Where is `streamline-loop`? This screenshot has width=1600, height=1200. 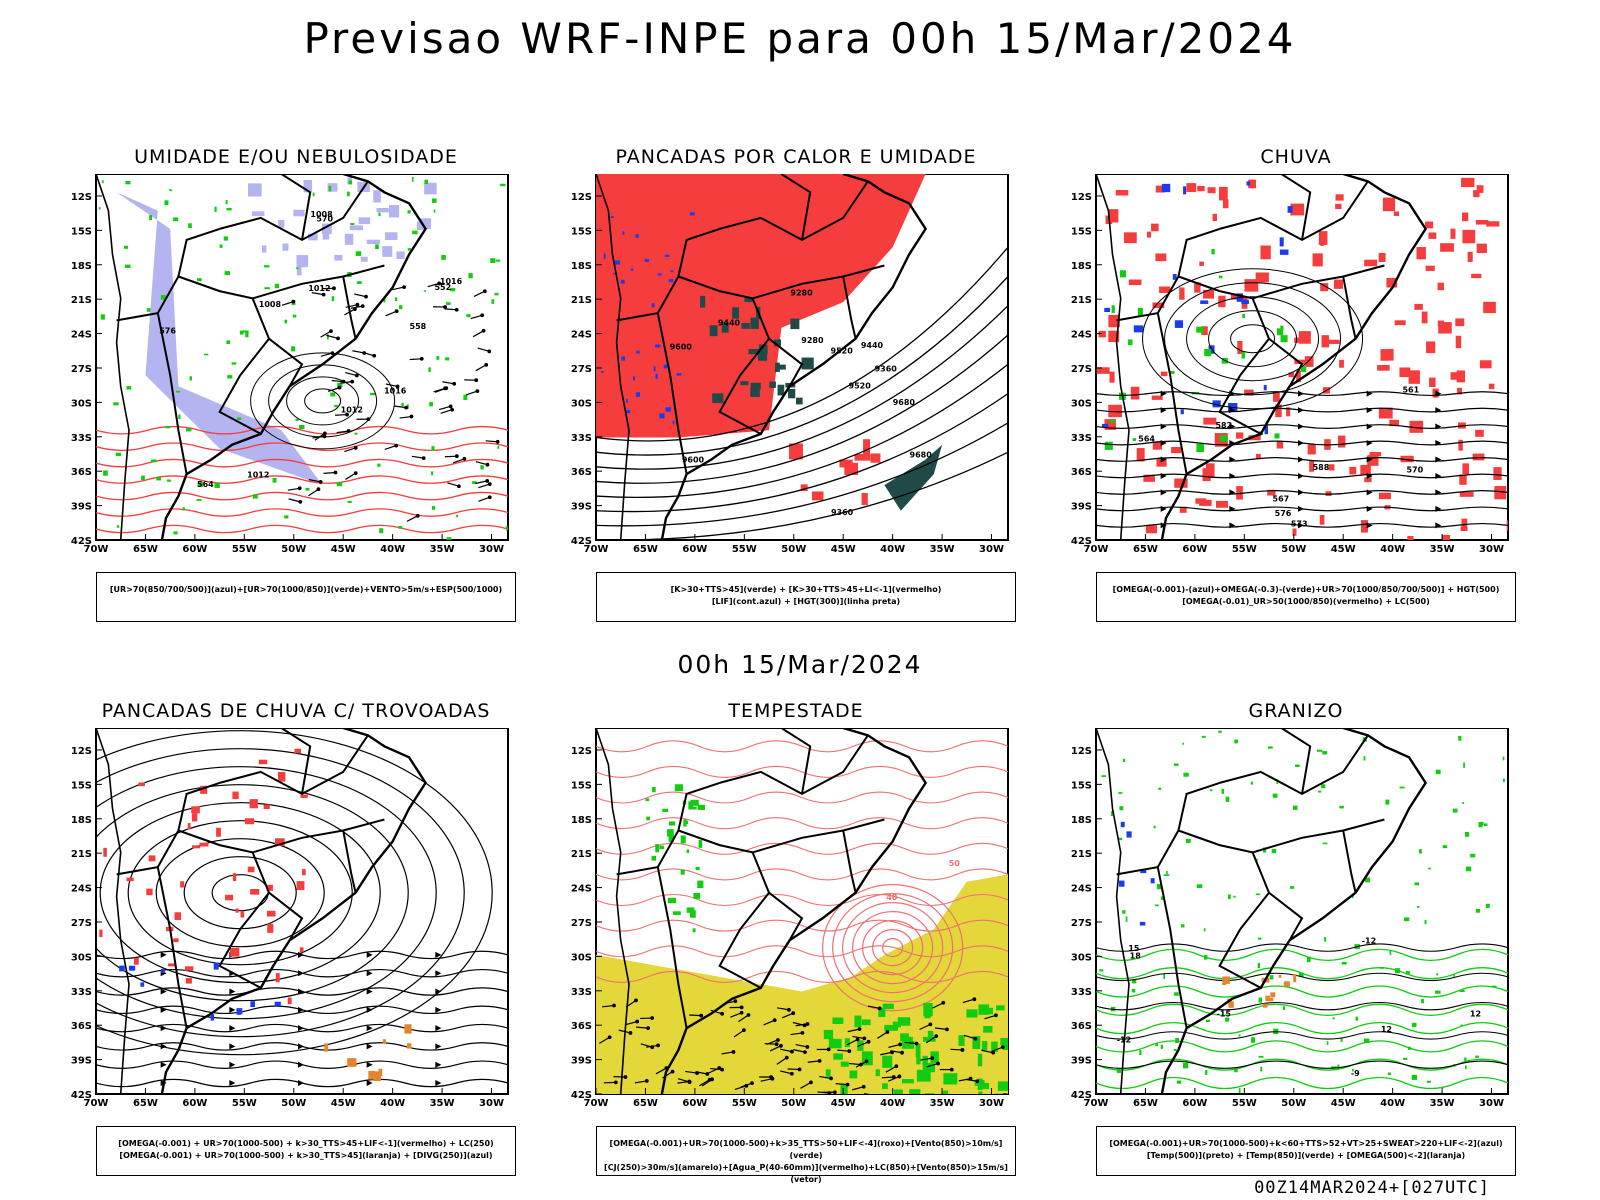 streamline-loop is located at coordinates (240, 893).